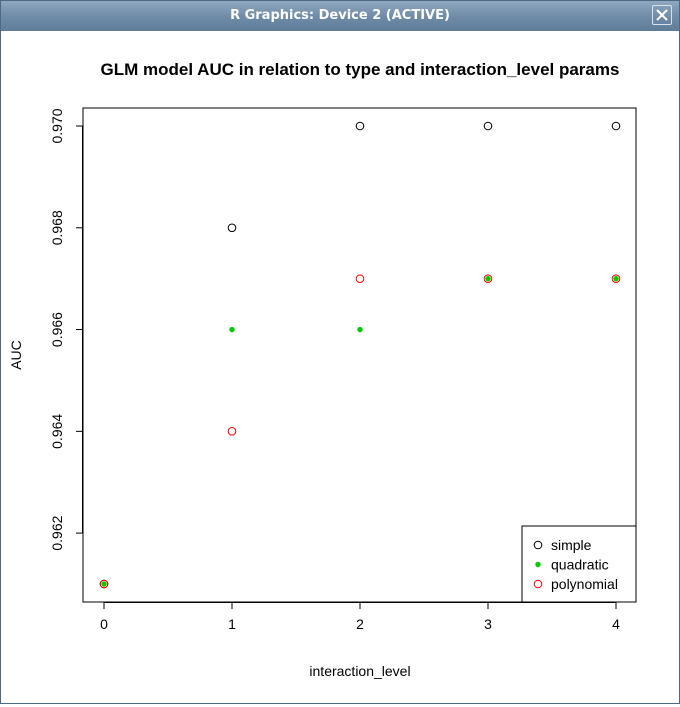  Describe the element at coordinates (57, 431) in the screenshot. I see `y-tick-label: 0.964` at that location.